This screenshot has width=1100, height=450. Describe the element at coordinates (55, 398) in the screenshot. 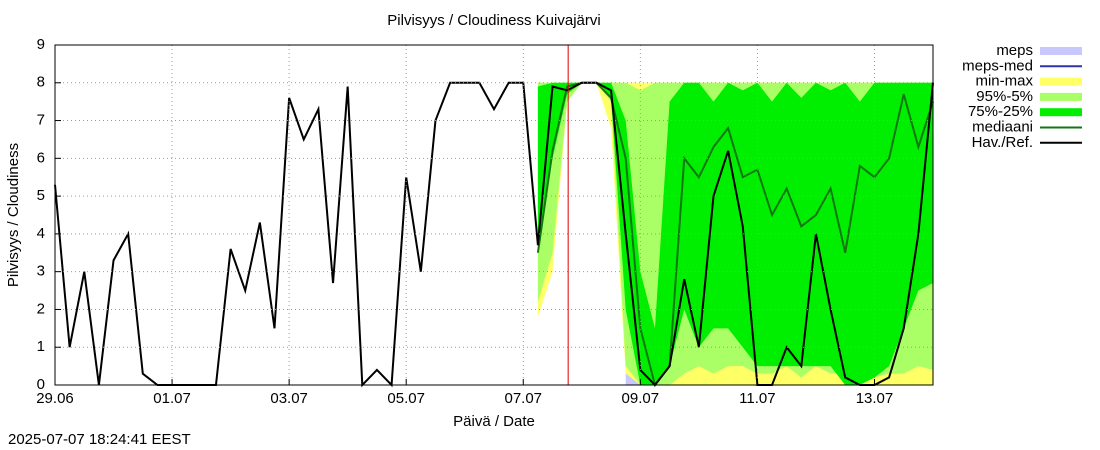

I see `x-tick-label: 29.06` at that location.